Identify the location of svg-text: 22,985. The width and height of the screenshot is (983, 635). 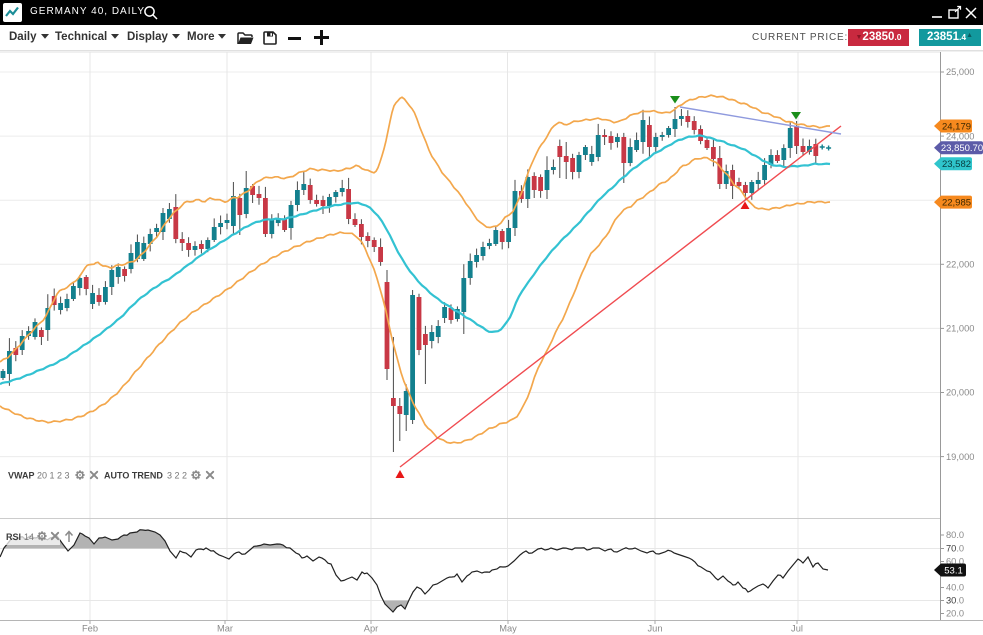
(956, 203).